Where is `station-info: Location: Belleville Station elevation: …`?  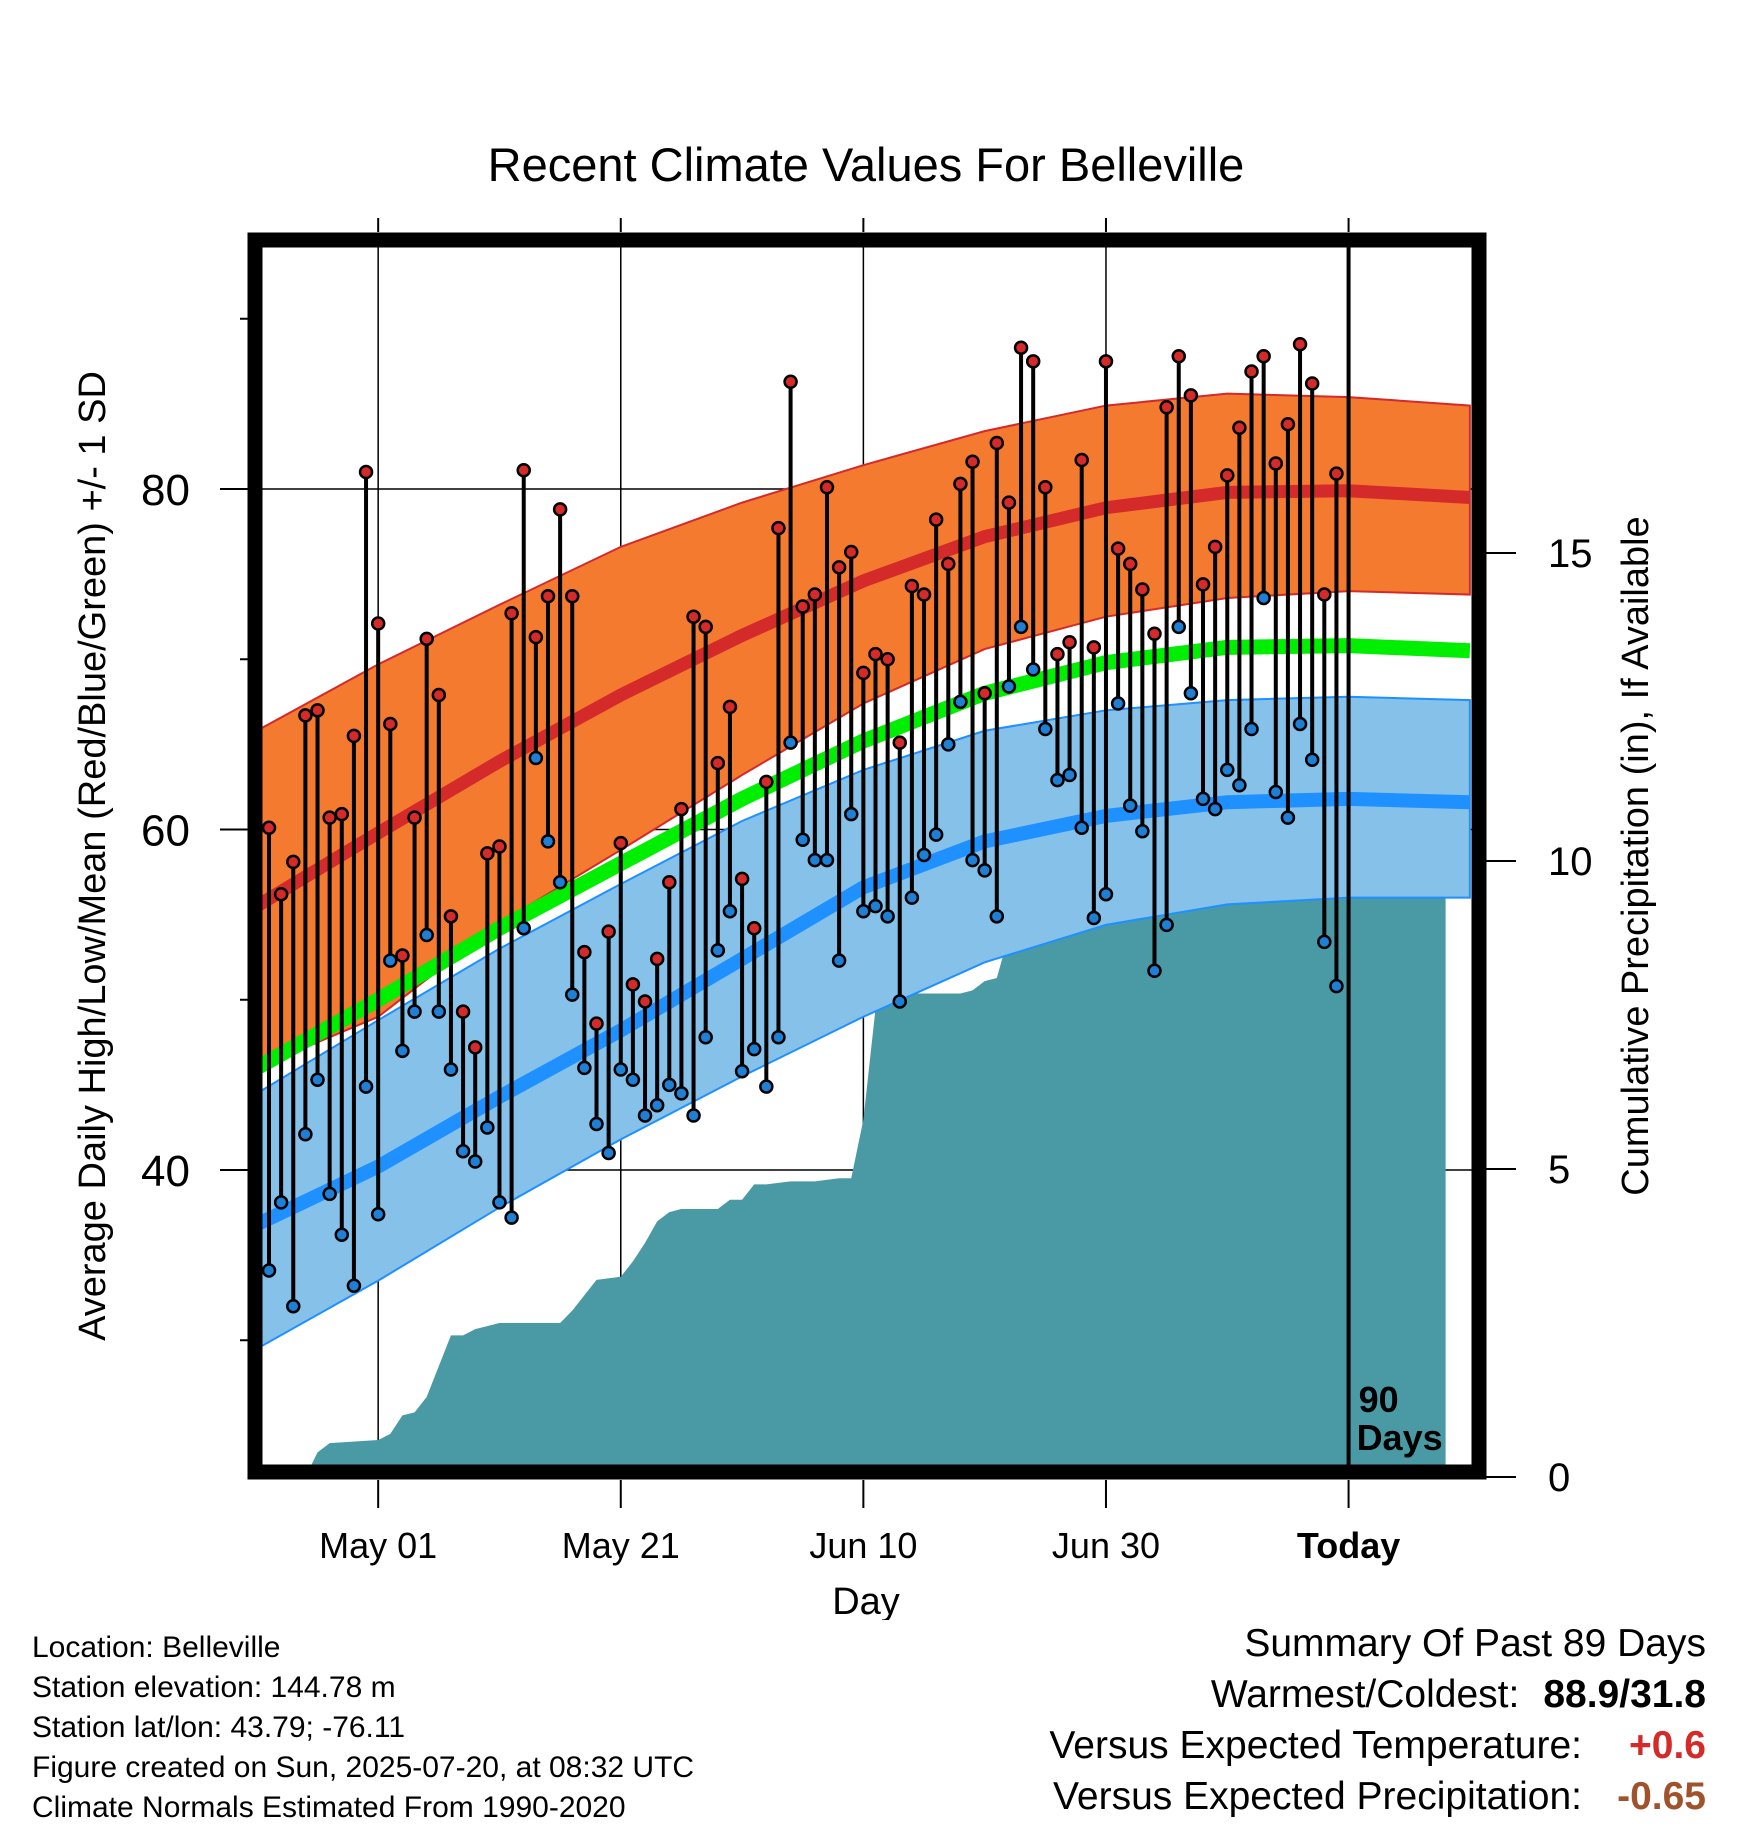
station-info: Location: Belleville Station elevation: … is located at coordinates (363, 1728).